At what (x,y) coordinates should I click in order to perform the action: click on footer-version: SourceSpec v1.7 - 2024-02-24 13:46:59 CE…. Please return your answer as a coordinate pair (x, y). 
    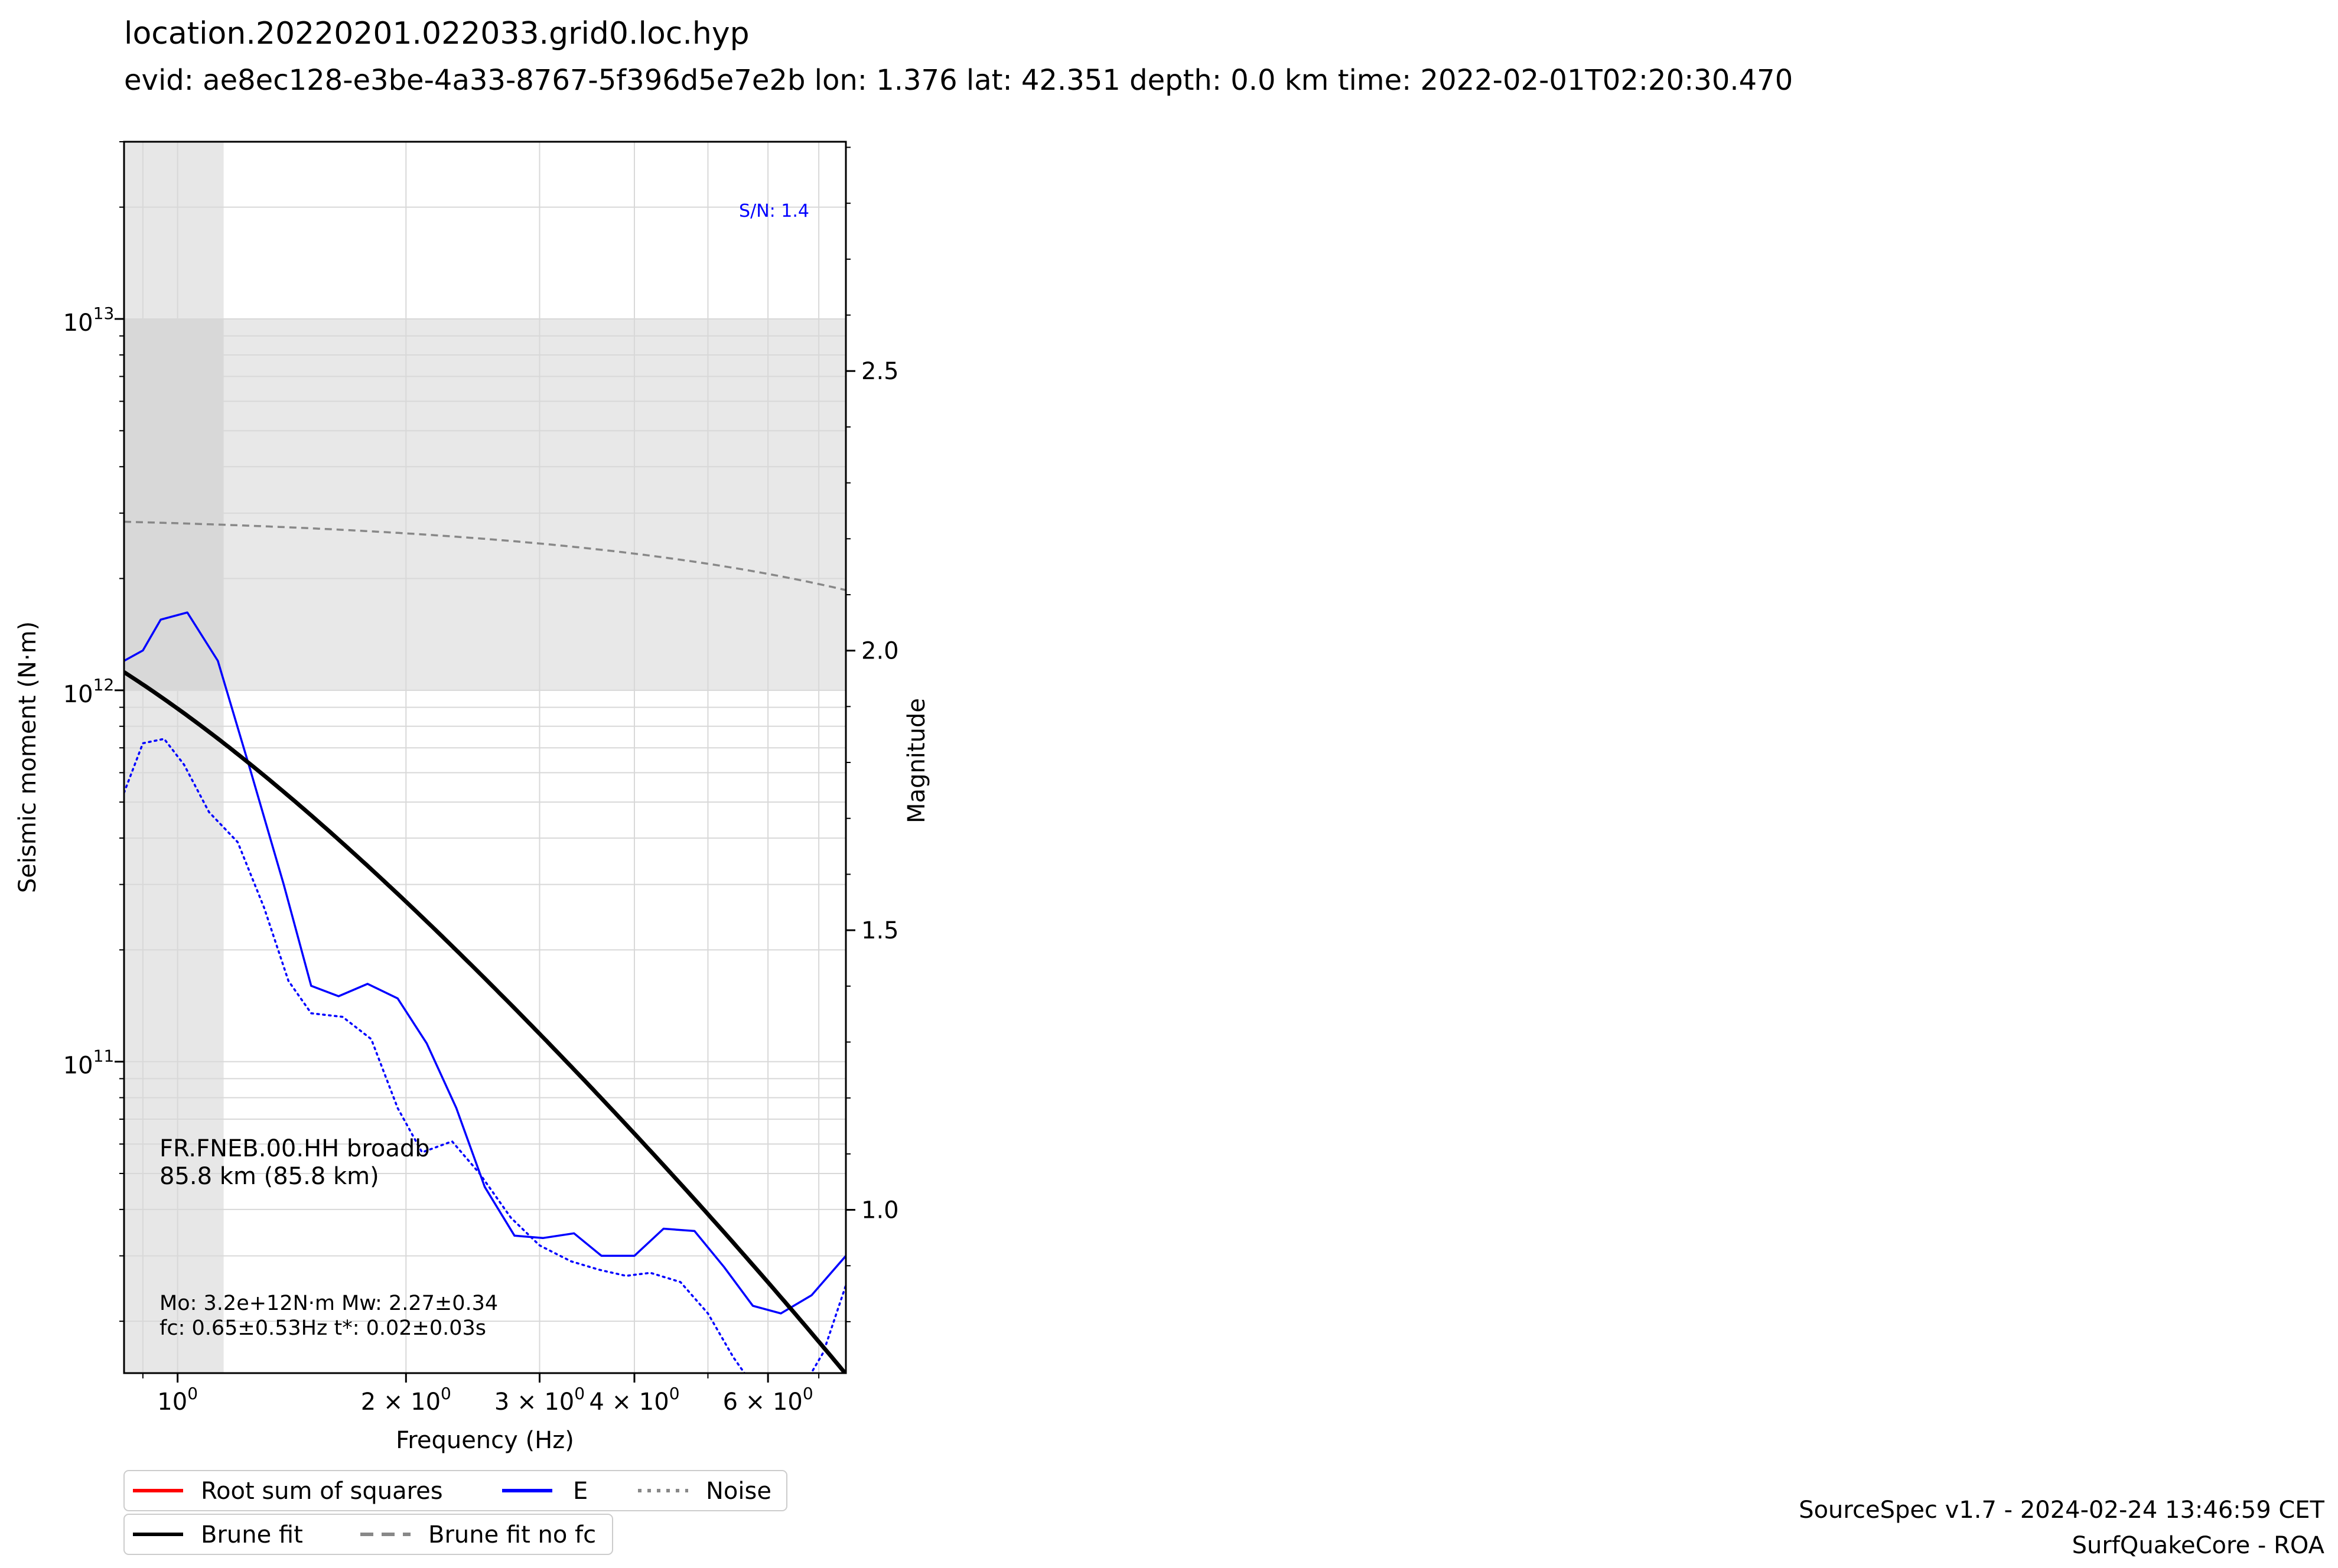
    Looking at the image, I should click on (2061, 1510).